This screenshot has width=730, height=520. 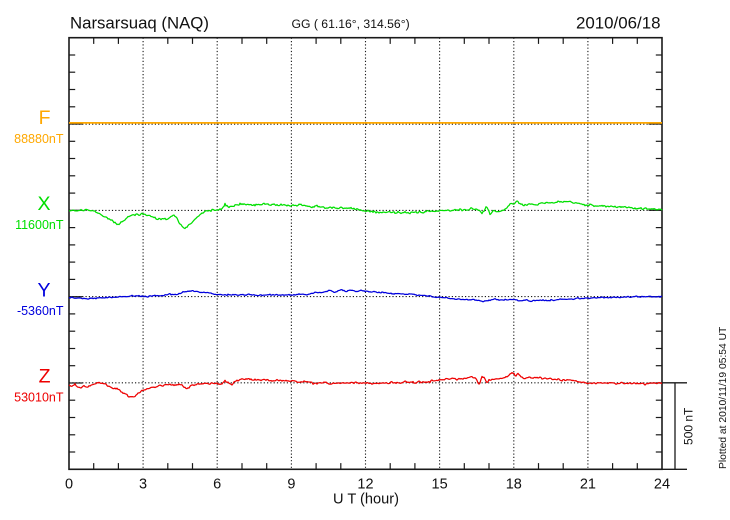 What do you see at coordinates (139, 23) in the screenshot?
I see `svg-text: Narsarsuaq (NAQ)` at bounding box center [139, 23].